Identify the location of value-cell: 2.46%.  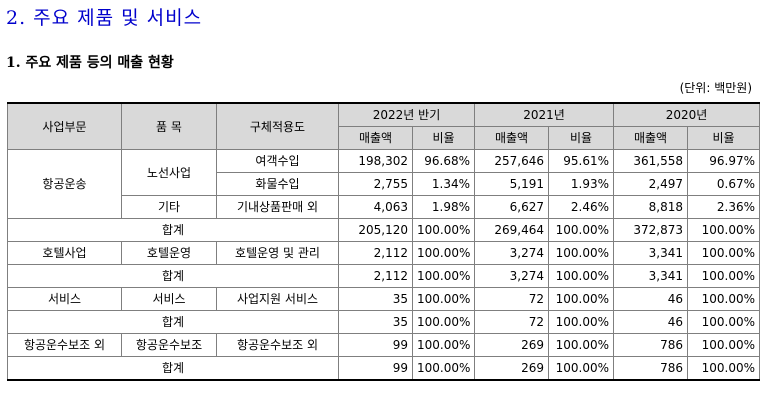
(581, 207).